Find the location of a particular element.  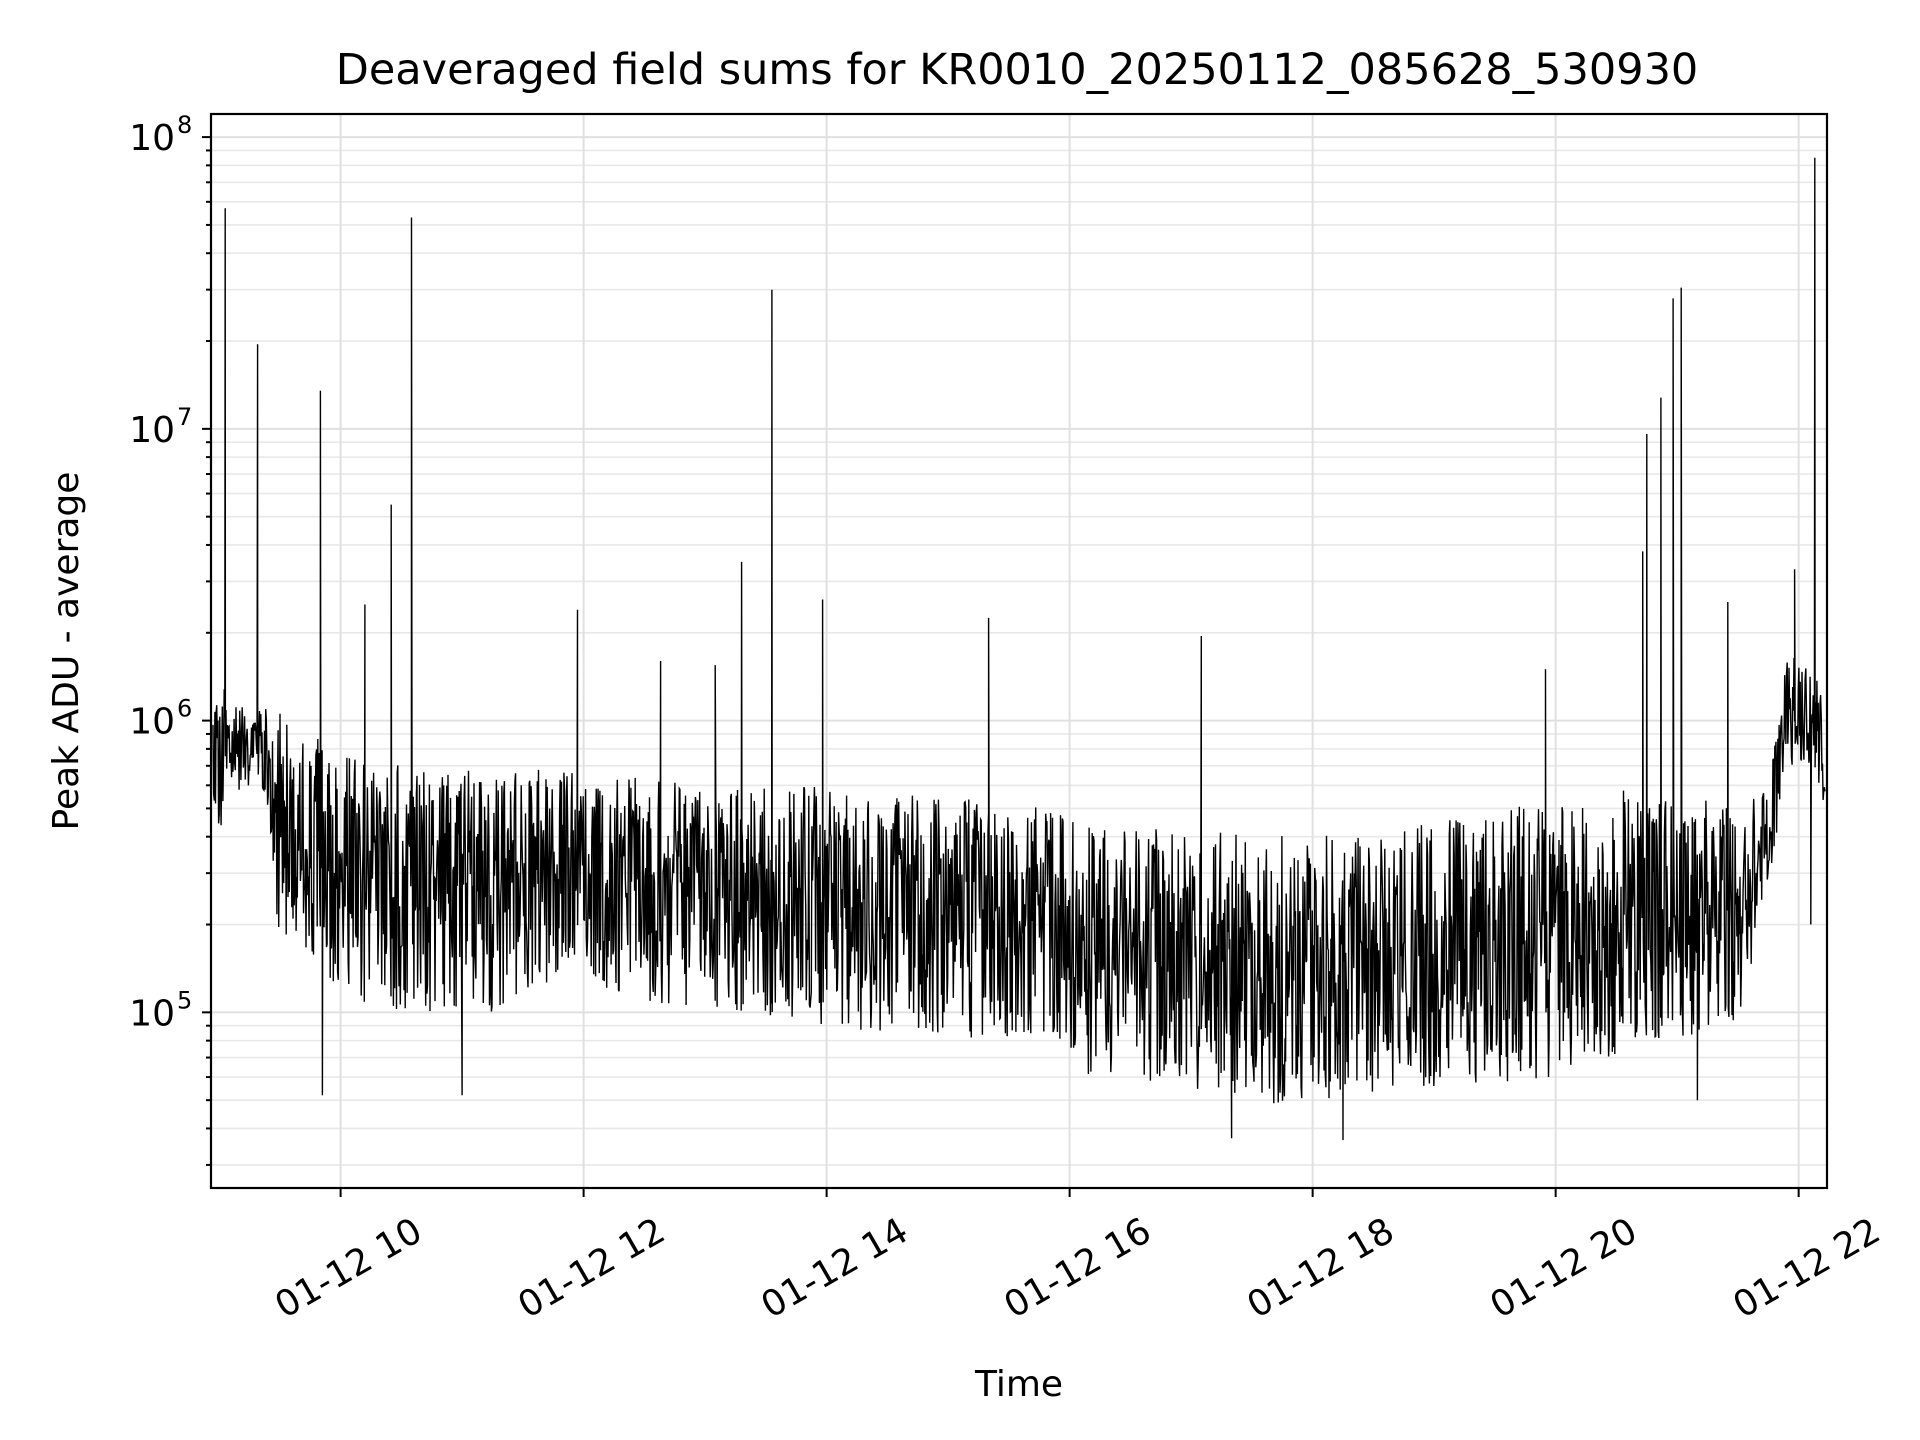

y-tick-exponent: 5 is located at coordinates (184, 1000).